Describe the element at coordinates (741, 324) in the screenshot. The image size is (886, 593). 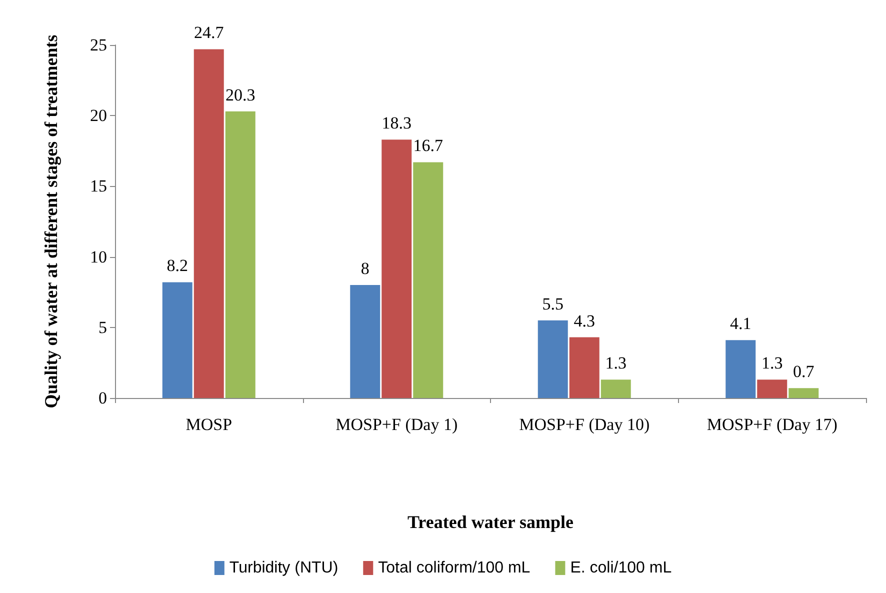
I see `data-label: 4.1` at that location.